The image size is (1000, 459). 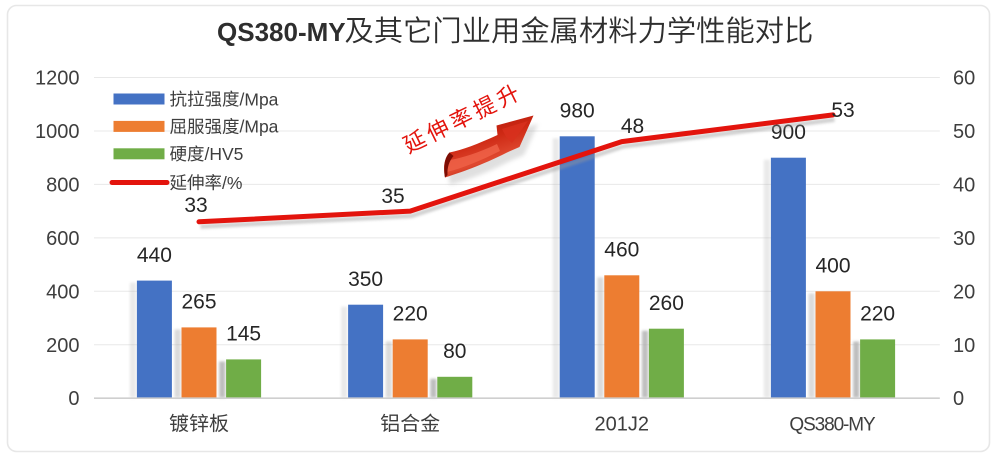 I want to click on svg-text: 260, so click(x=666, y=303).